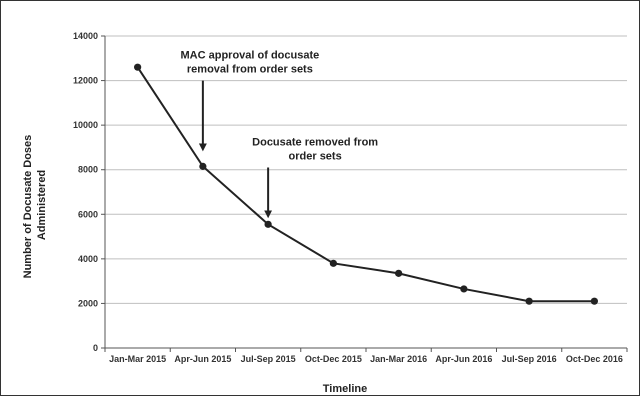 The width and height of the screenshot is (640, 396). I want to click on y-tick-label-10000: 10000, so click(85, 125).